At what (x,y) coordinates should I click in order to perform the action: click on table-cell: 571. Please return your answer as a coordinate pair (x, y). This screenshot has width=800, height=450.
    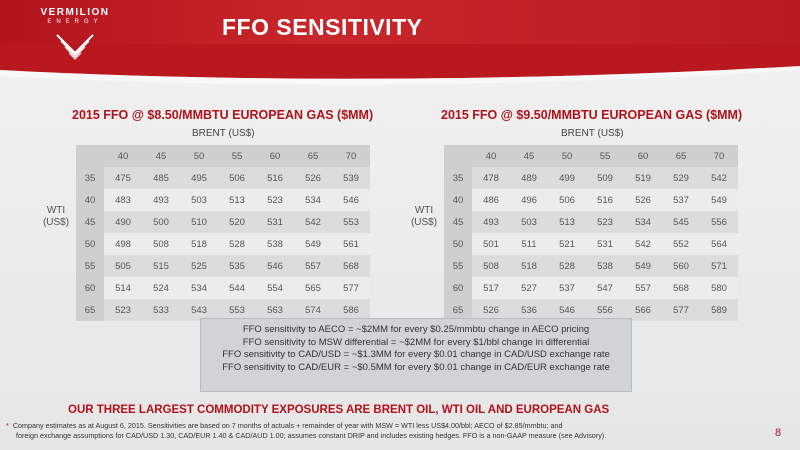
    Looking at the image, I should click on (719, 266).